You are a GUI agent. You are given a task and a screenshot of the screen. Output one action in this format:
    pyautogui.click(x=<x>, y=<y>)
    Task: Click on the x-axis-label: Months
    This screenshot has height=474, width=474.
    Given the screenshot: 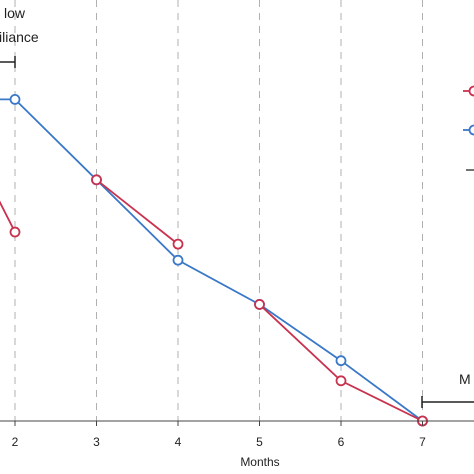 What is the action you would take?
    pyautogui.click(x=259, y=462)
    